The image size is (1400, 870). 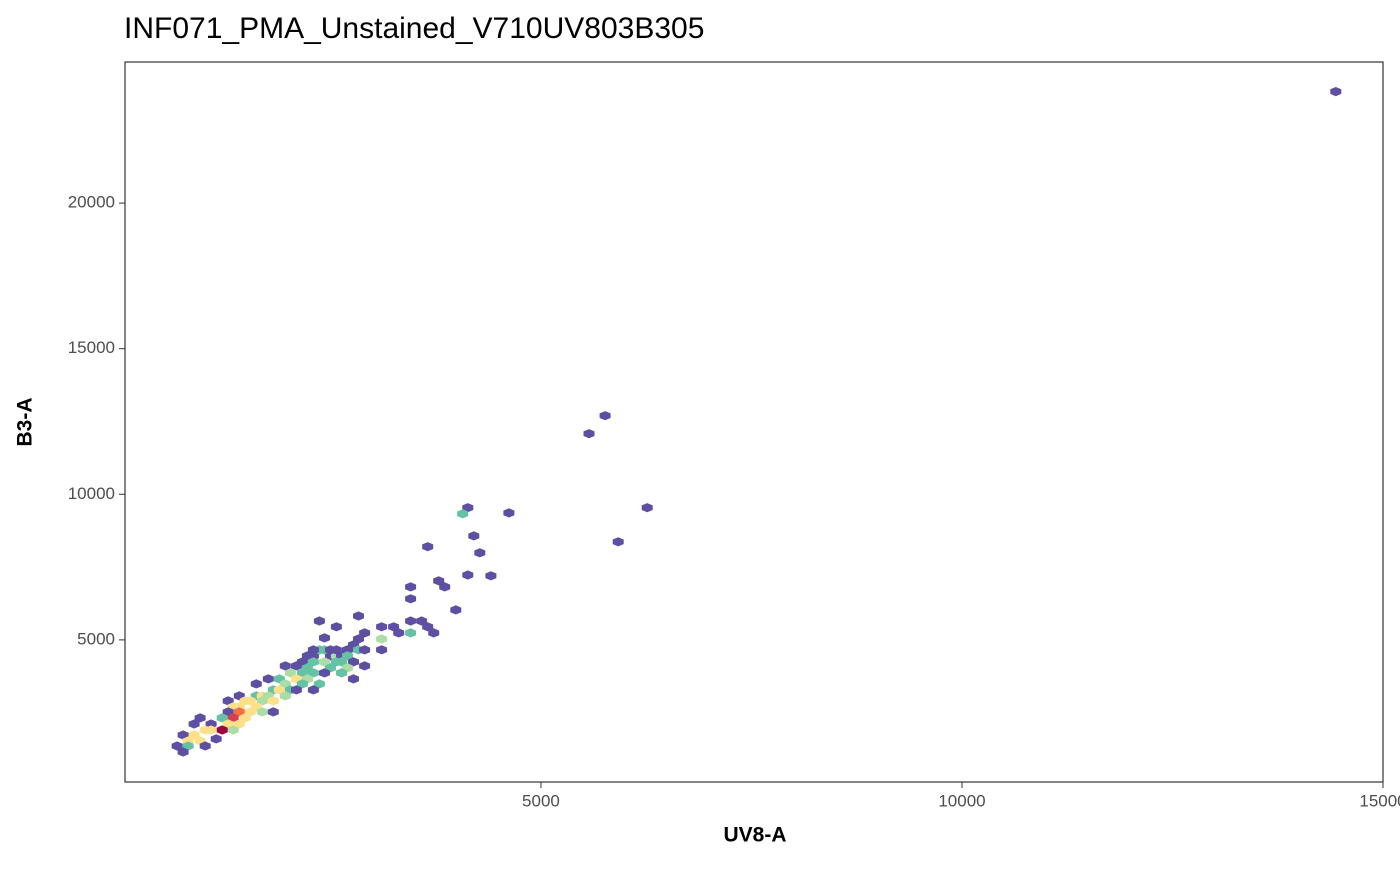 I want to click on x-tick-label: 15000, so click(x=1379, y=800).